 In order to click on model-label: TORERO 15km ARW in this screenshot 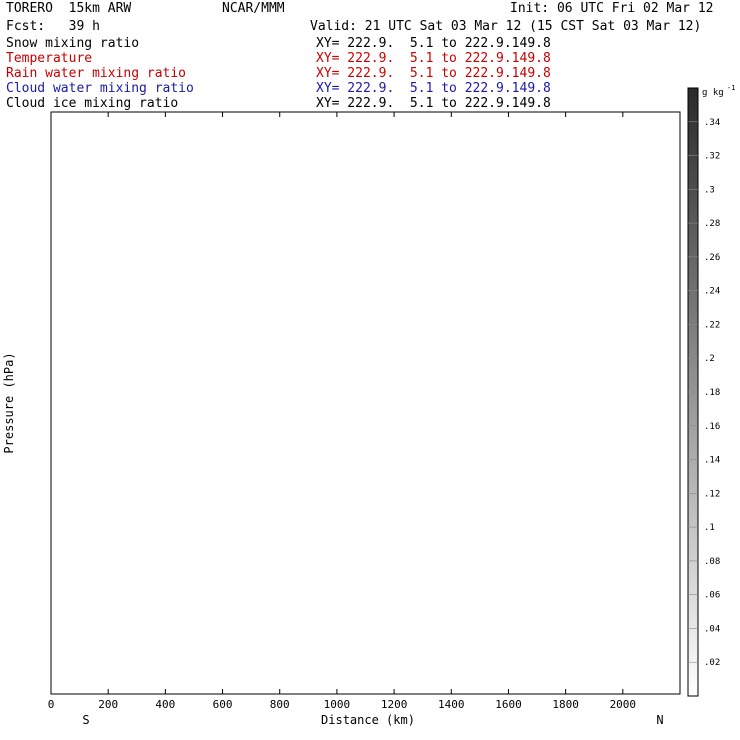, I will do `click(69, 8)`.